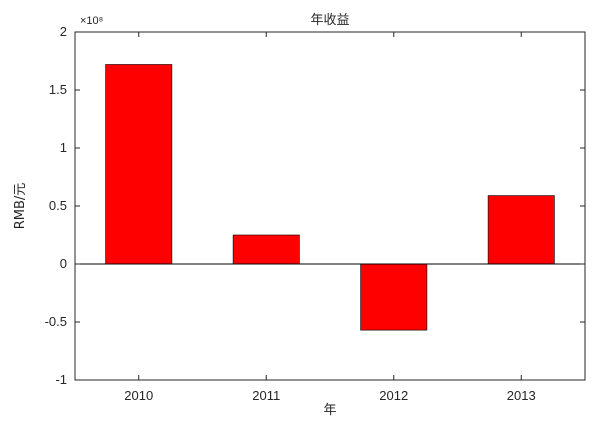 The image size is (599, 425). I want to click on y-tick-label: 0.5, so click(58, 205).